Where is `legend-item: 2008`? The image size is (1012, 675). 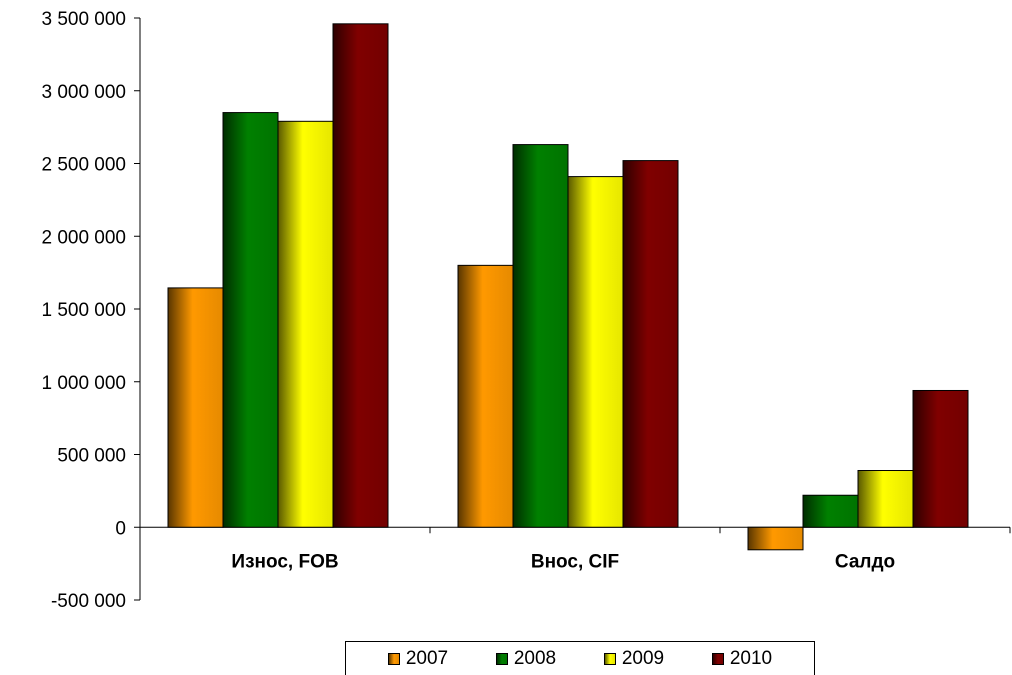
legend-item: 2008 is located at coordinates (526, 658).